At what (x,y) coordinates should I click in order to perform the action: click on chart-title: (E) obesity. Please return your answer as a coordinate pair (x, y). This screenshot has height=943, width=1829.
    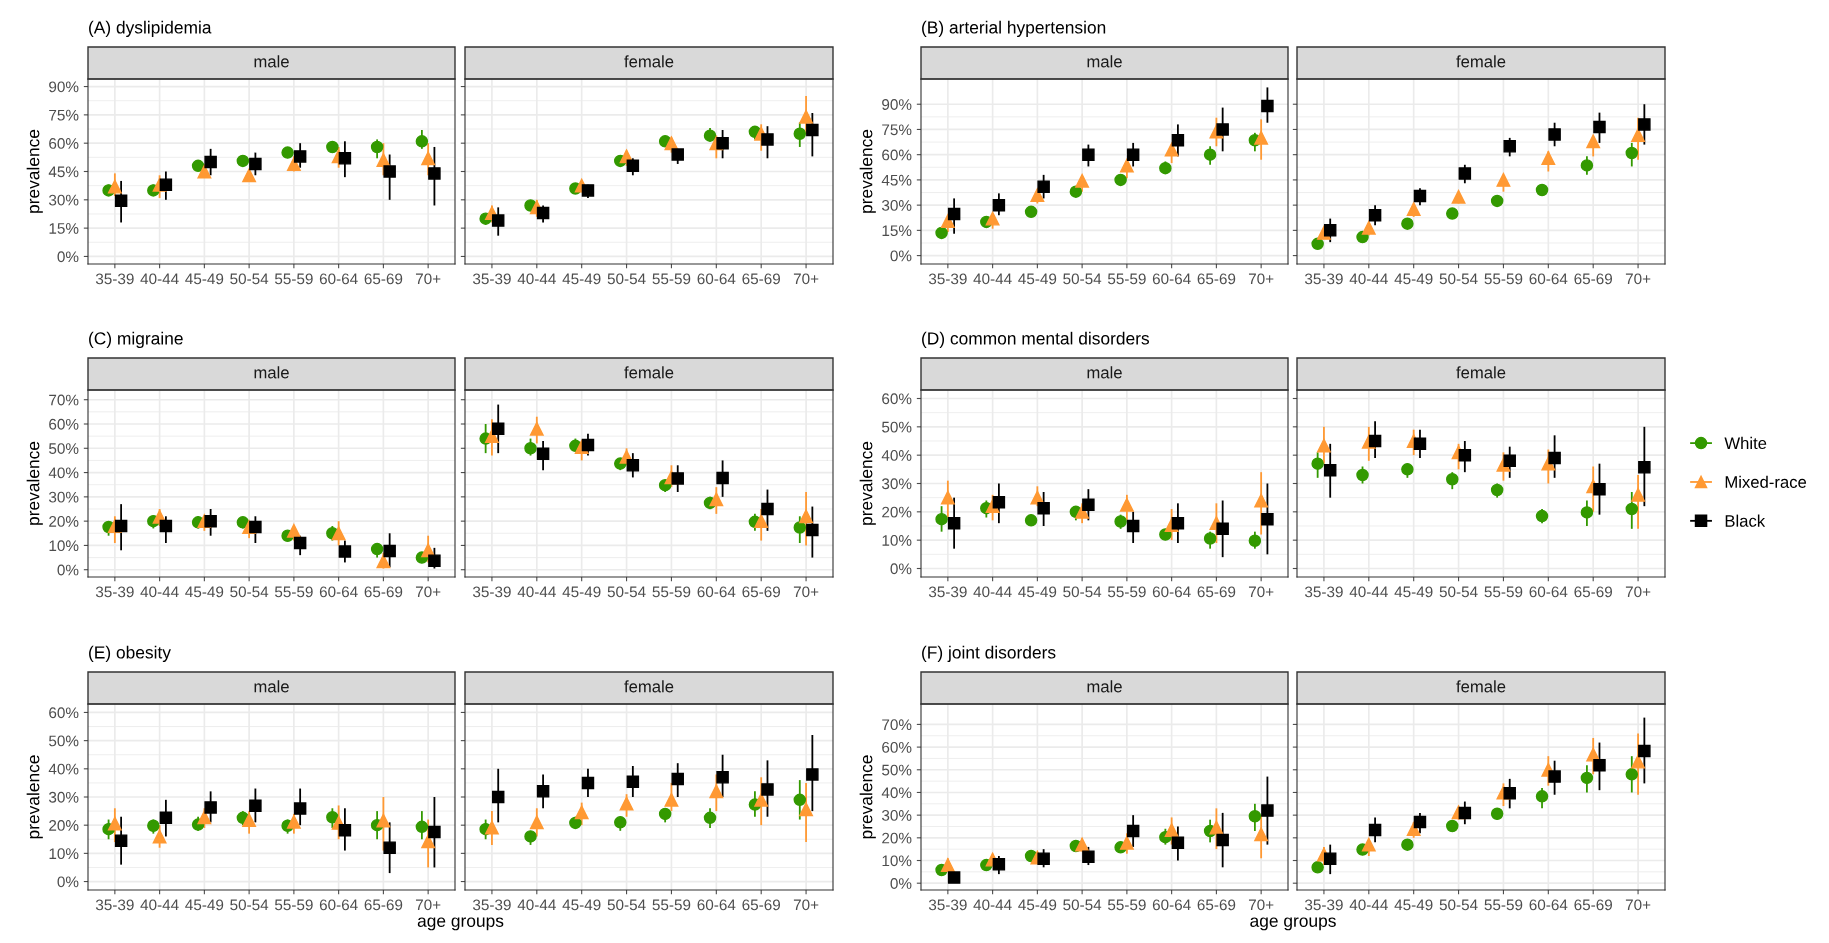
    Looking at the image, I should click on (130, 653).